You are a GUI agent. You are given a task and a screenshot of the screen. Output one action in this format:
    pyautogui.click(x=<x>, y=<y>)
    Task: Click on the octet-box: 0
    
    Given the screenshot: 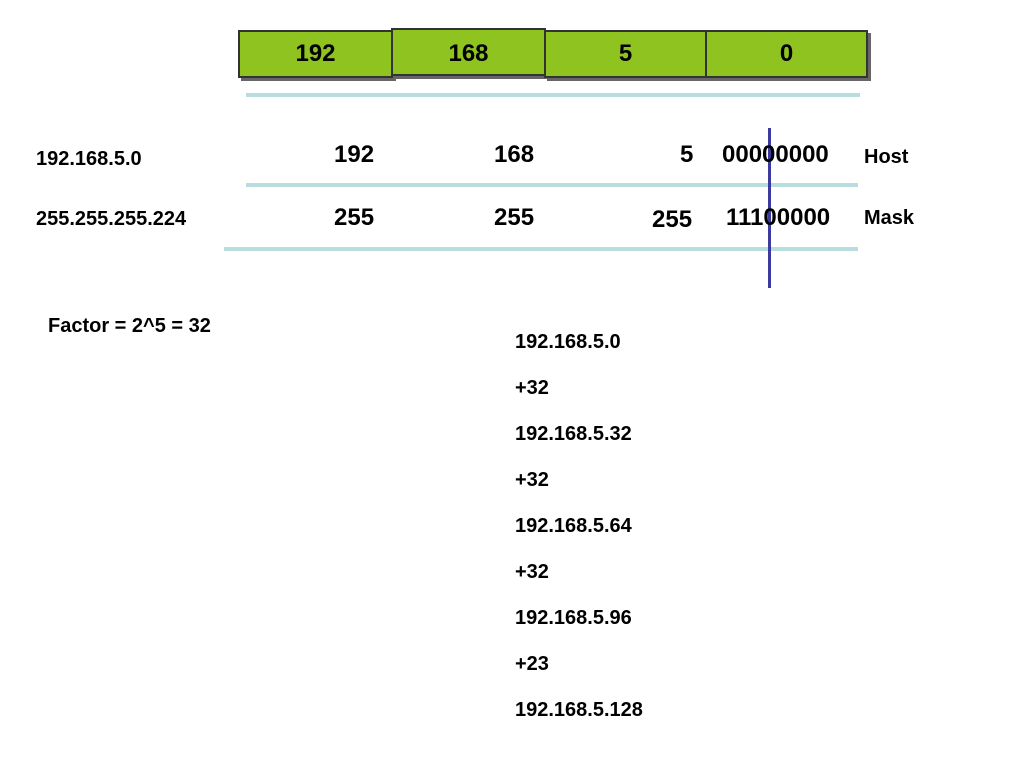 What is the action you would take?
    pyautogui.click(x=786, y=54)
    